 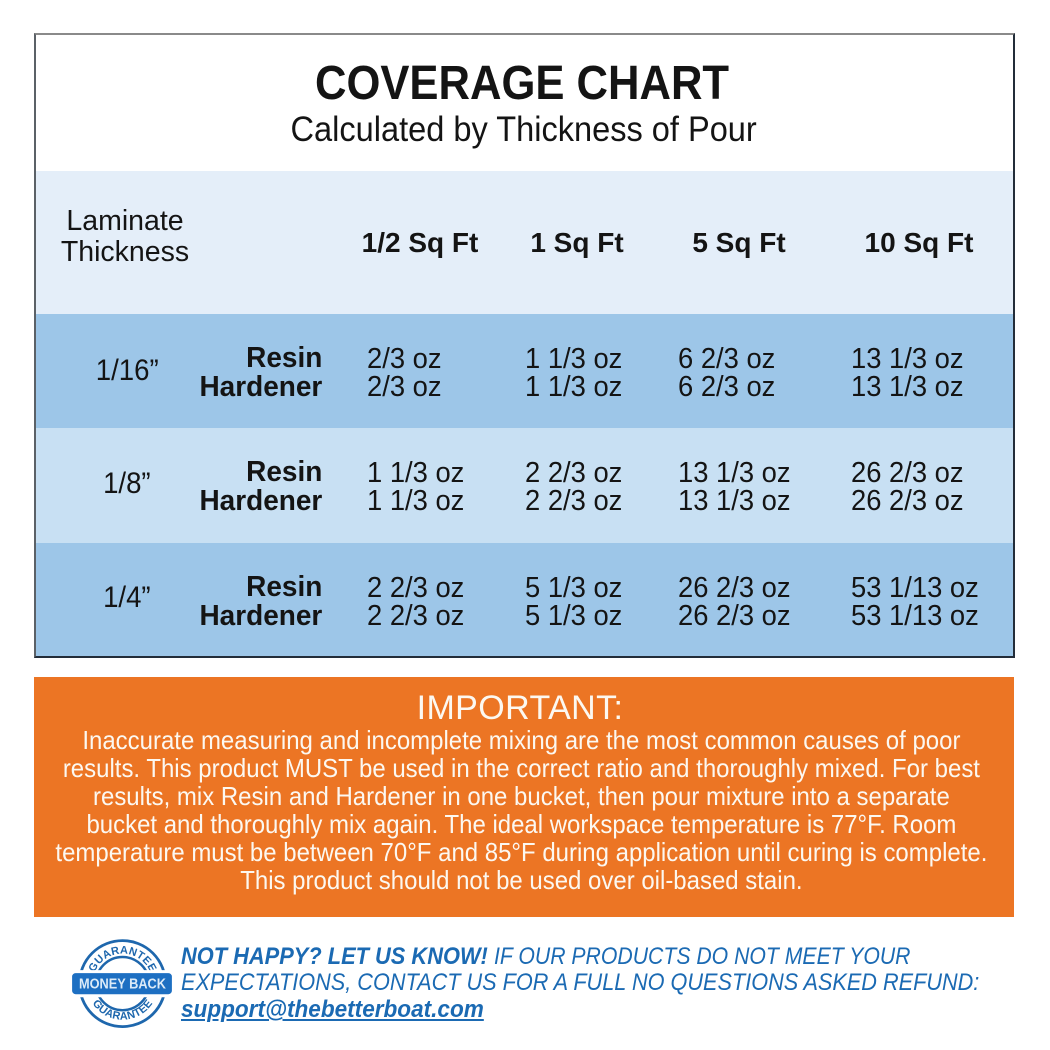 I want to click on svg-text: MONEY BACK, so click(x=122, y=985).